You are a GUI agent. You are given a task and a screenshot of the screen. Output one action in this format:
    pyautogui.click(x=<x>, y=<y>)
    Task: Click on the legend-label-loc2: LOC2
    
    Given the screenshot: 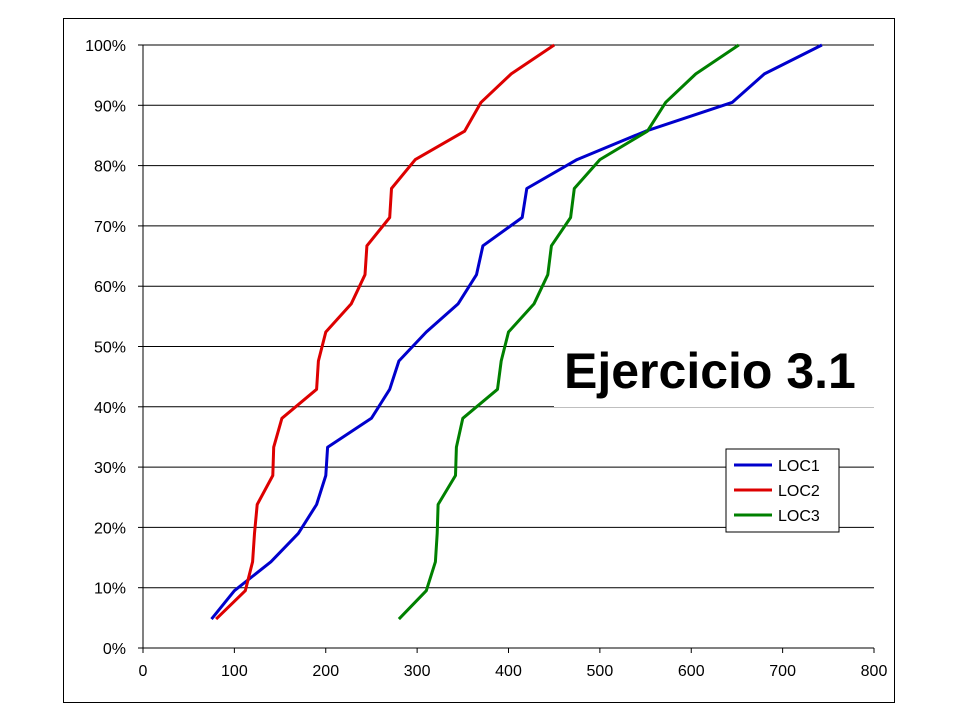 What is the action you would take?
    pyautogui.click(x=799, y=491)
    